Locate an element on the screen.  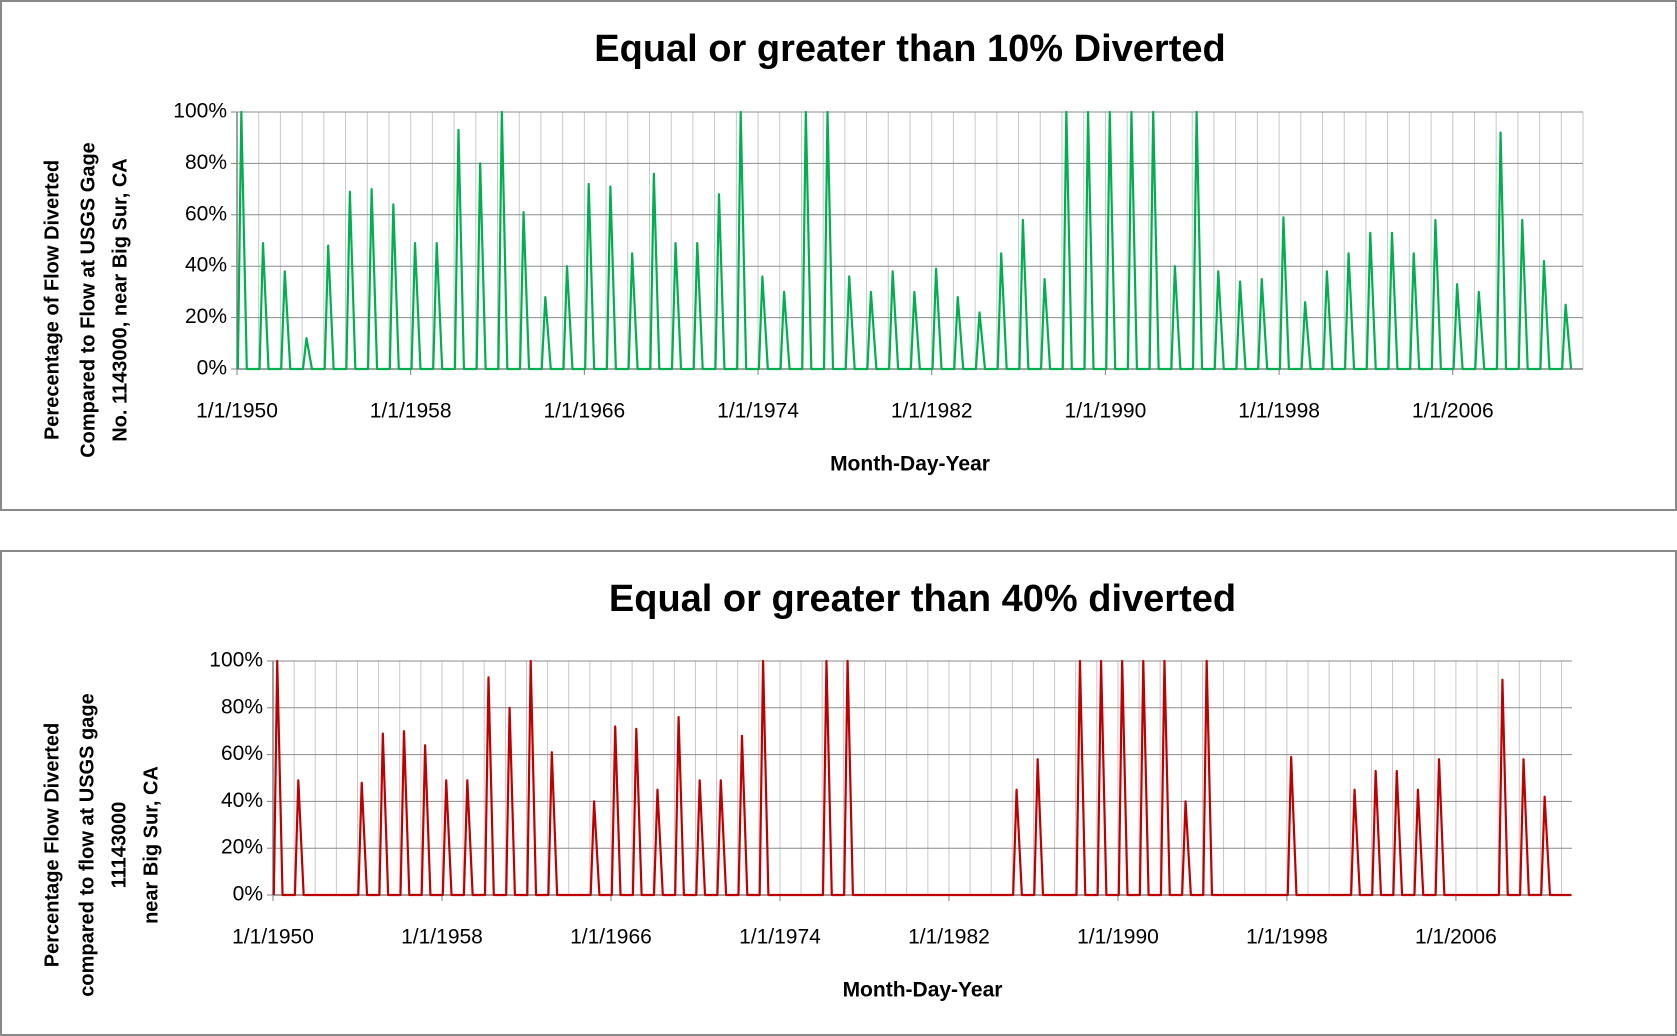
y-axis-label: Compared to Flow at USGS Gage is located at coordinates (88, 300).